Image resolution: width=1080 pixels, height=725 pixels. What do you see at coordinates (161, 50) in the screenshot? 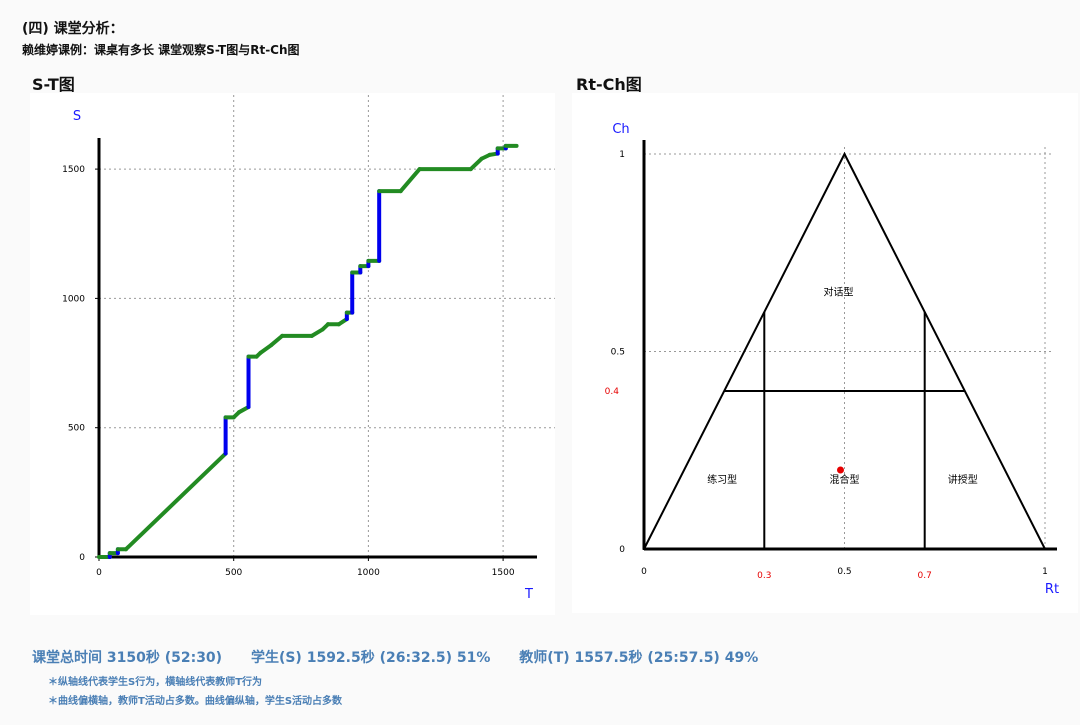
I see `lesson-subheading: 赖维婷课例：课桌有多长 课堂观察S-T图与Rt-Ch图` at bounding box center [161, 50].